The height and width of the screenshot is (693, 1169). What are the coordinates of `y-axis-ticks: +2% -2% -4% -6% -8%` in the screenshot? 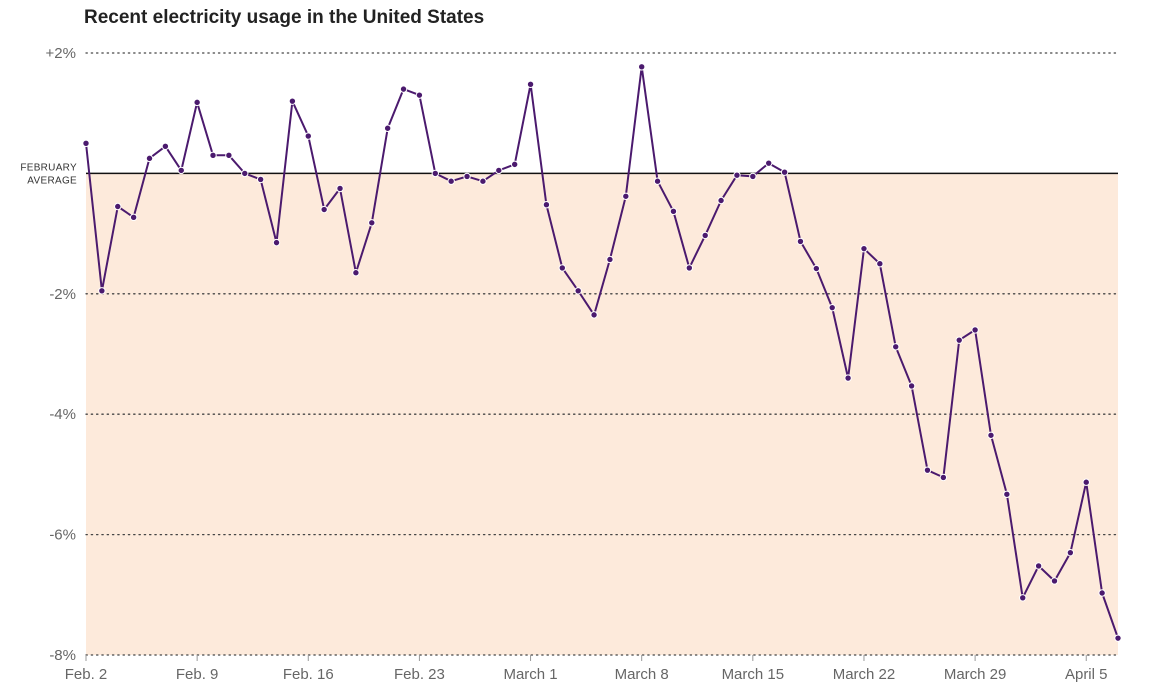 It's located at (61, 354).